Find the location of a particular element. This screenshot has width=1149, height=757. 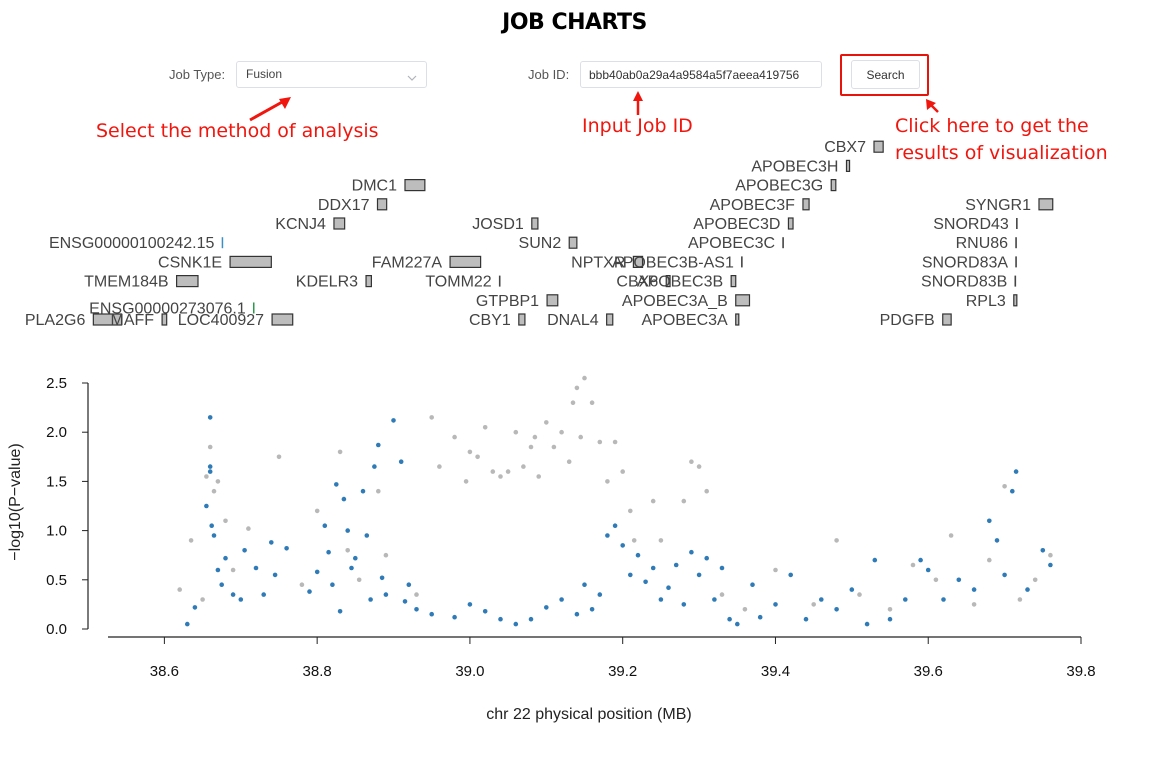

gene-label: SNORD43 is located at coordinates (971, 224).